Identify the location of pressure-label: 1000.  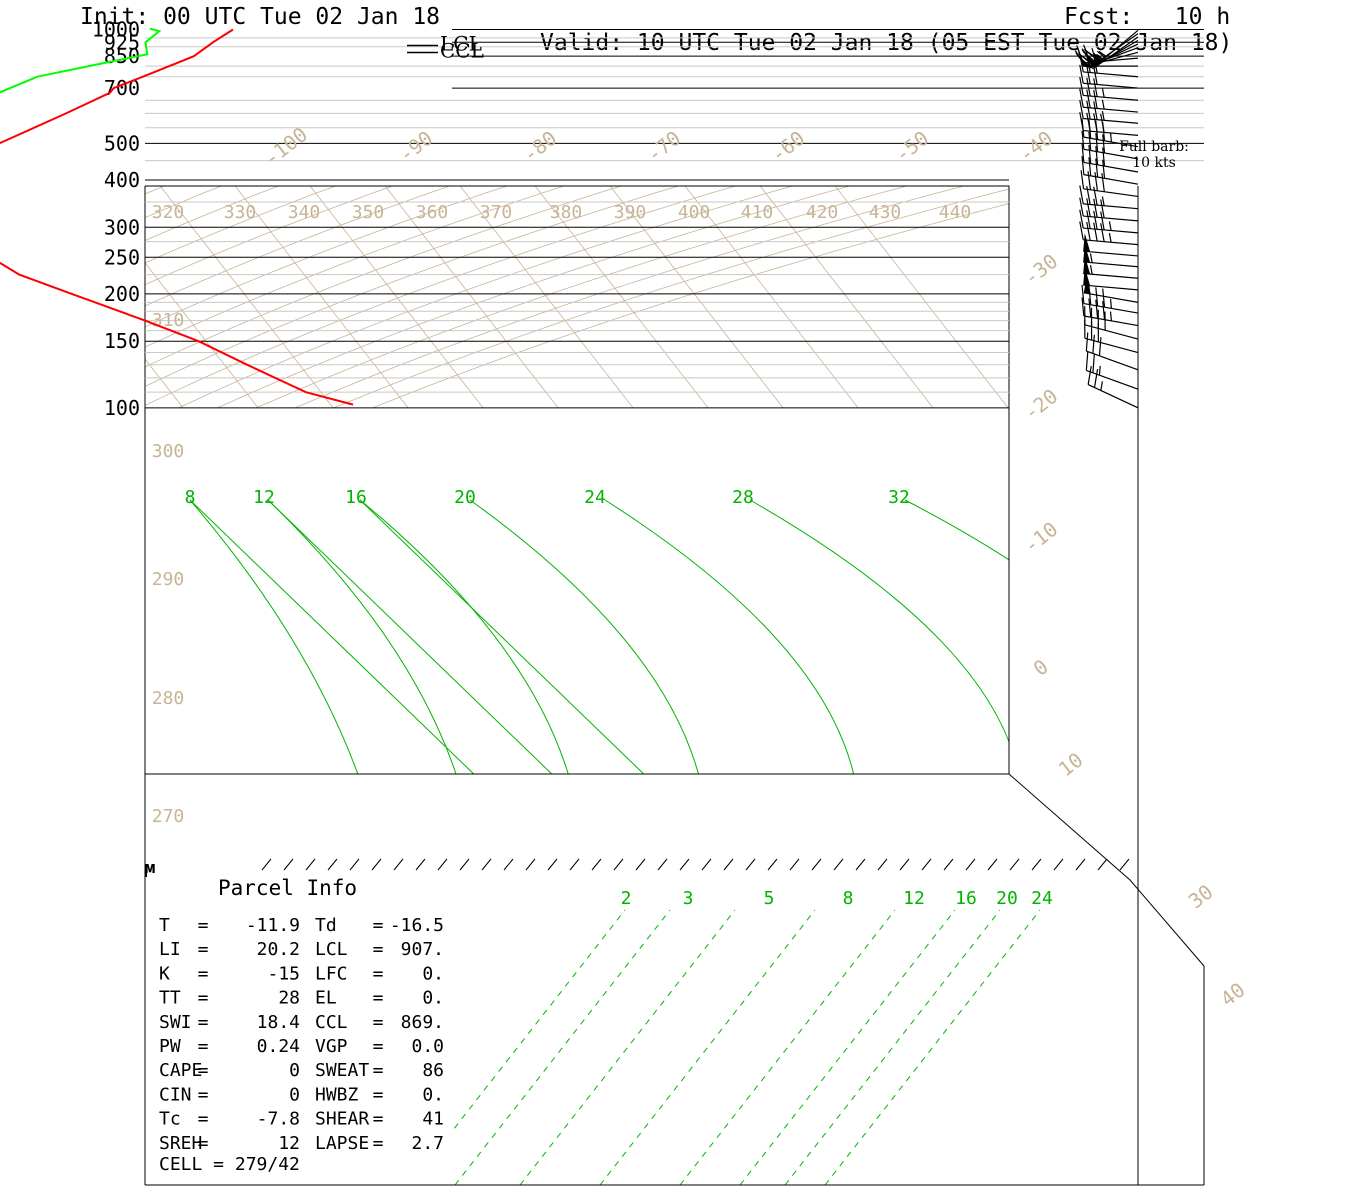
(116, 29).